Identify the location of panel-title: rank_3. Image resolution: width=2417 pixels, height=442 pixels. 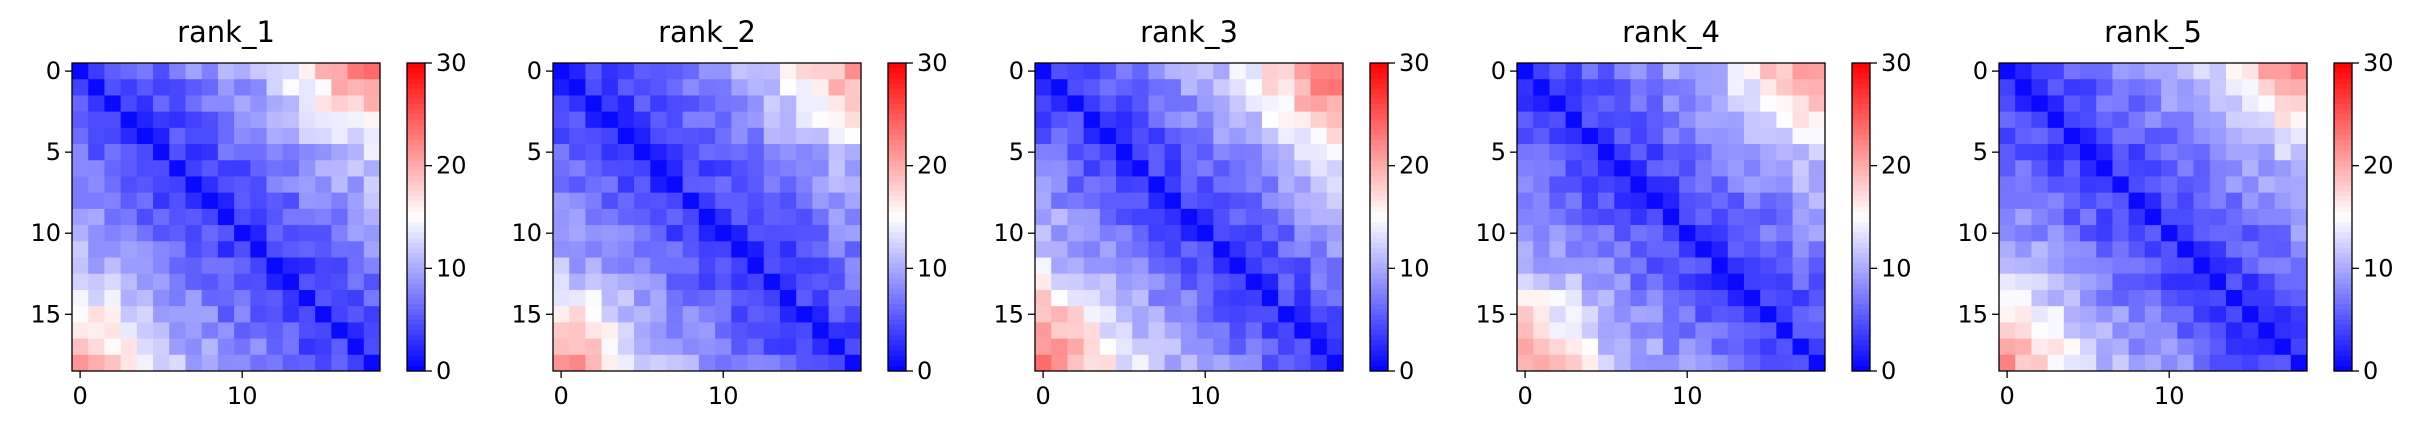
(1189, 32).